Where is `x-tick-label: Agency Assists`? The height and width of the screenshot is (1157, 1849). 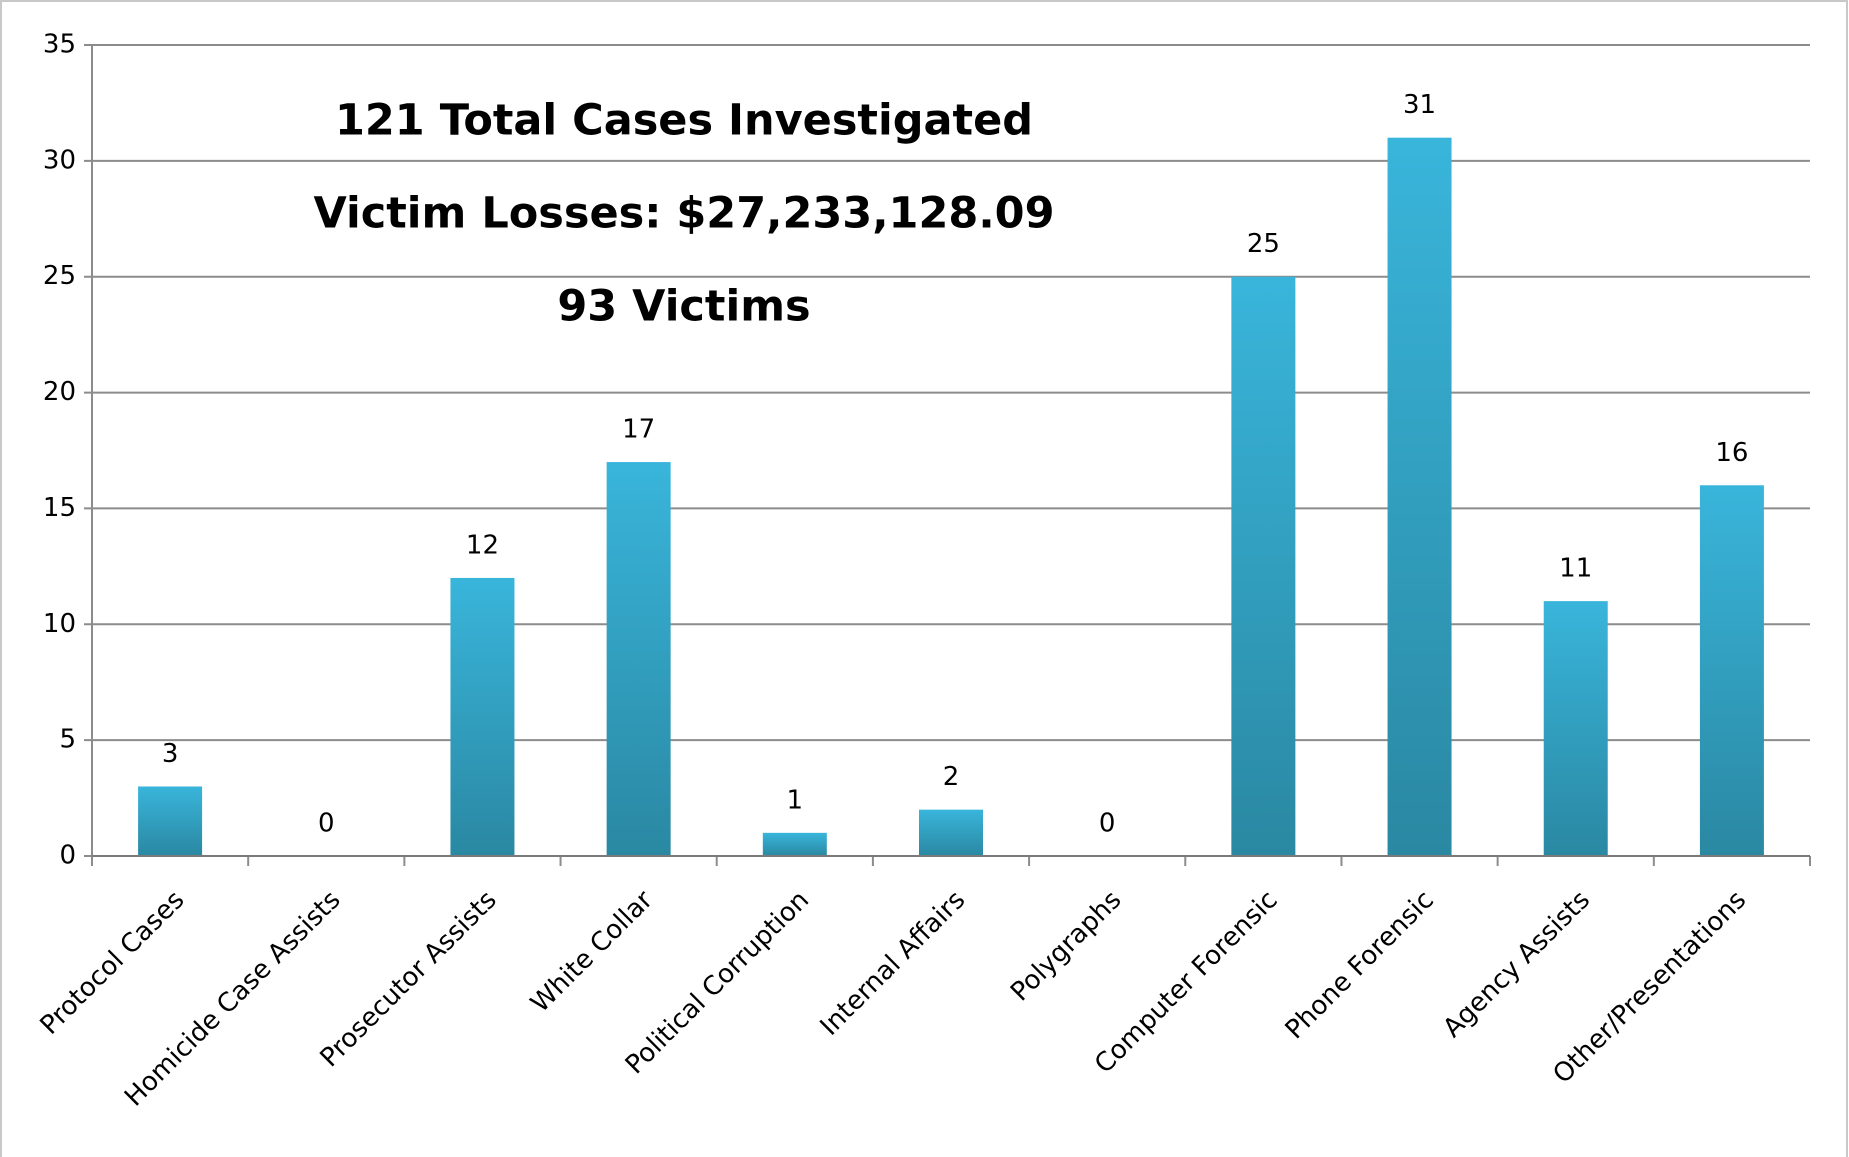
x-tick-label: Agency Assists is located at coordinates (1517, 964).